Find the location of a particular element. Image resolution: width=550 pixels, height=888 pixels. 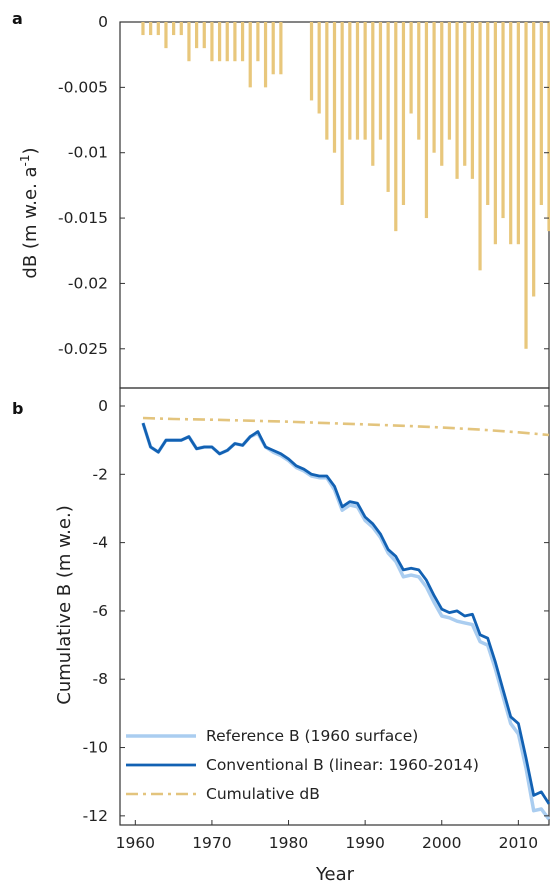

panel-b-y-axis-label: Cumulative B (m w.e.) is located at coordinates (64, 604).